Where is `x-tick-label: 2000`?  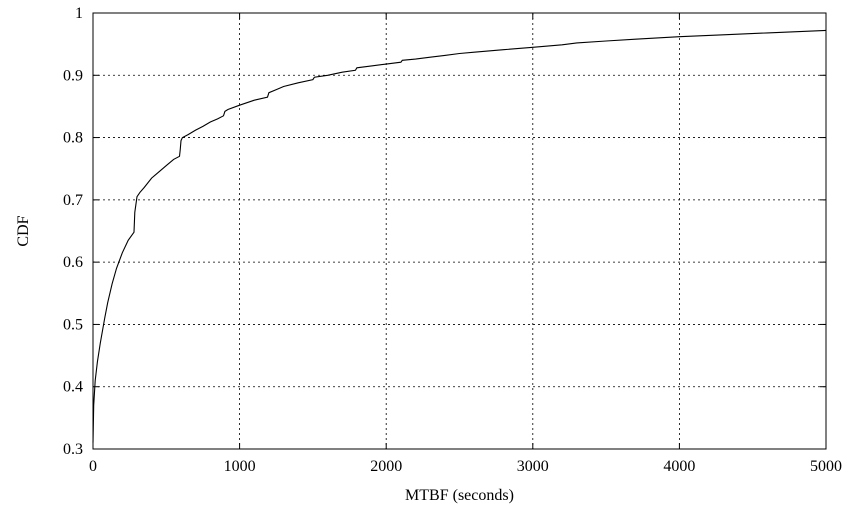
x-tick-label: 2000 is located at coordinates (386, 466).